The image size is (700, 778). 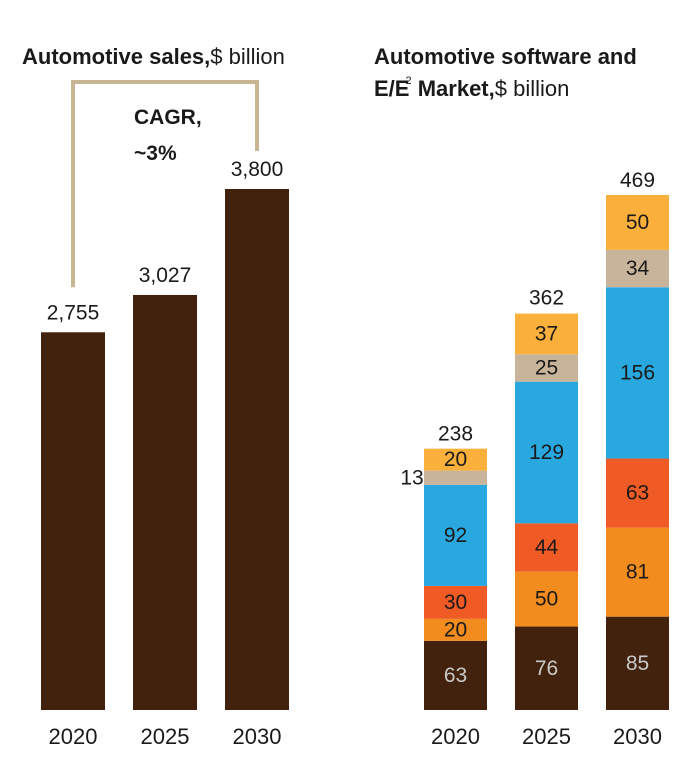 What do you see at coordinates (165, 736) in the screenshot?
I see `sales-tick-label: 2025` at bounding box center [165, 736].